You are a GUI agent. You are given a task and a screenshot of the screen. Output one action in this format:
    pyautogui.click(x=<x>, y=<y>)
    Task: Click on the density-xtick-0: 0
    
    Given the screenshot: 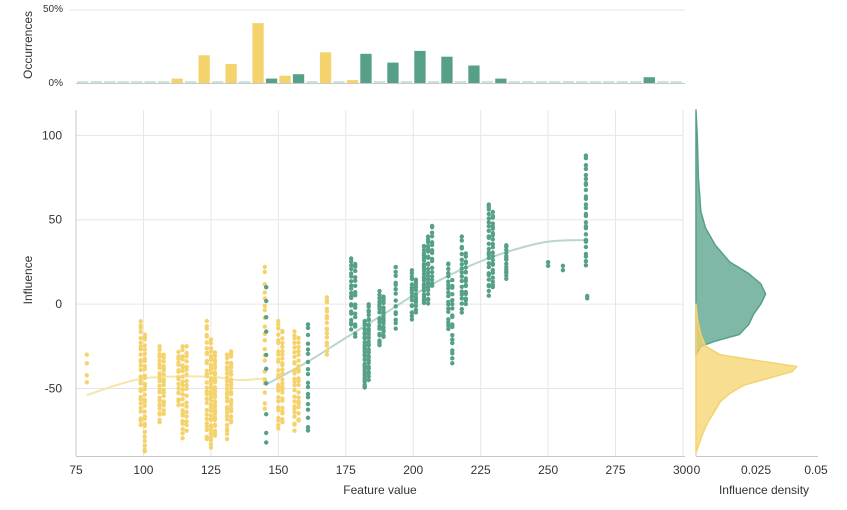 What is the action you would take?
    pyautogui.click(x=697, y=470)
    